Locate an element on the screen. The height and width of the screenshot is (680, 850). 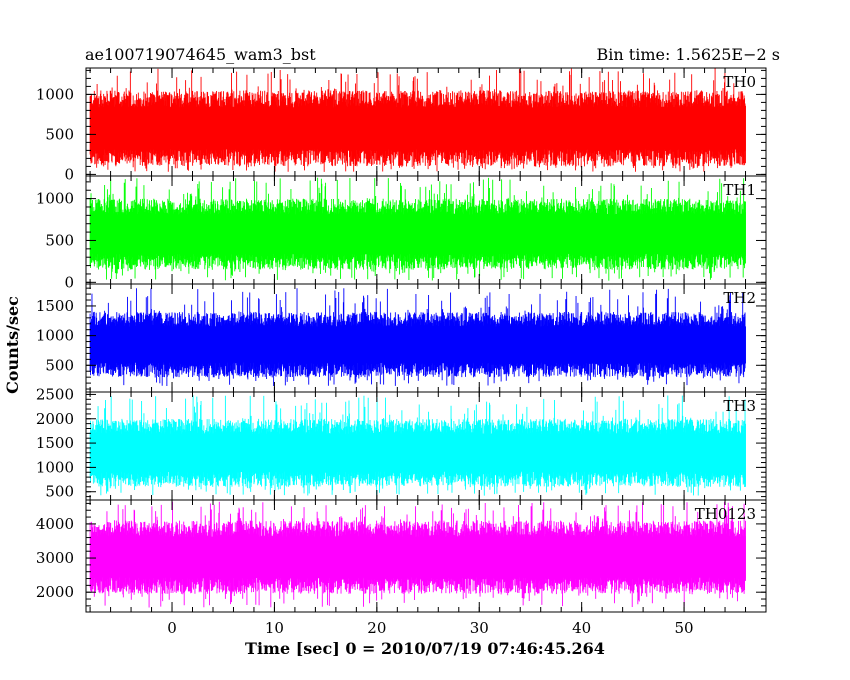
panel-th0123: 2000 3000 4000 TH0123 is located at coordinates (401, 556).